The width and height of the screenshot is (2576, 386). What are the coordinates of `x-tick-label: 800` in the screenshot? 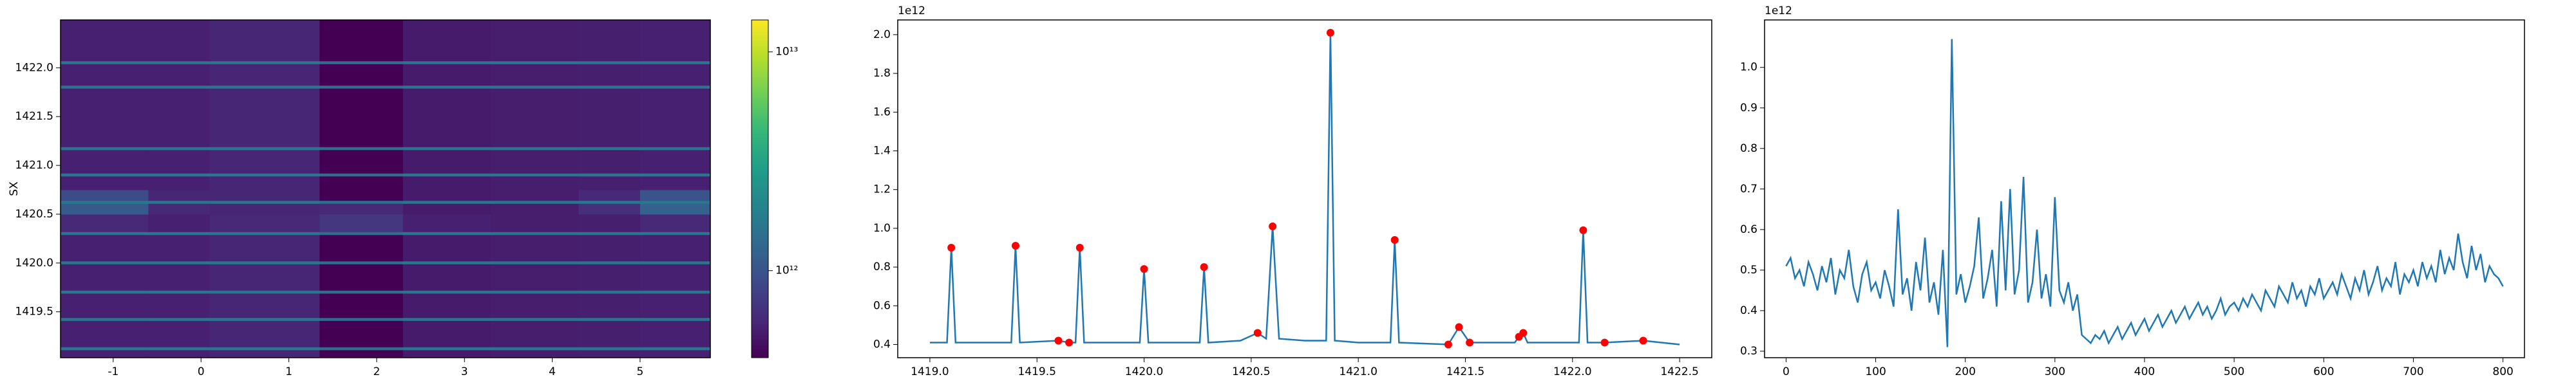 It's located at (2502, 371).